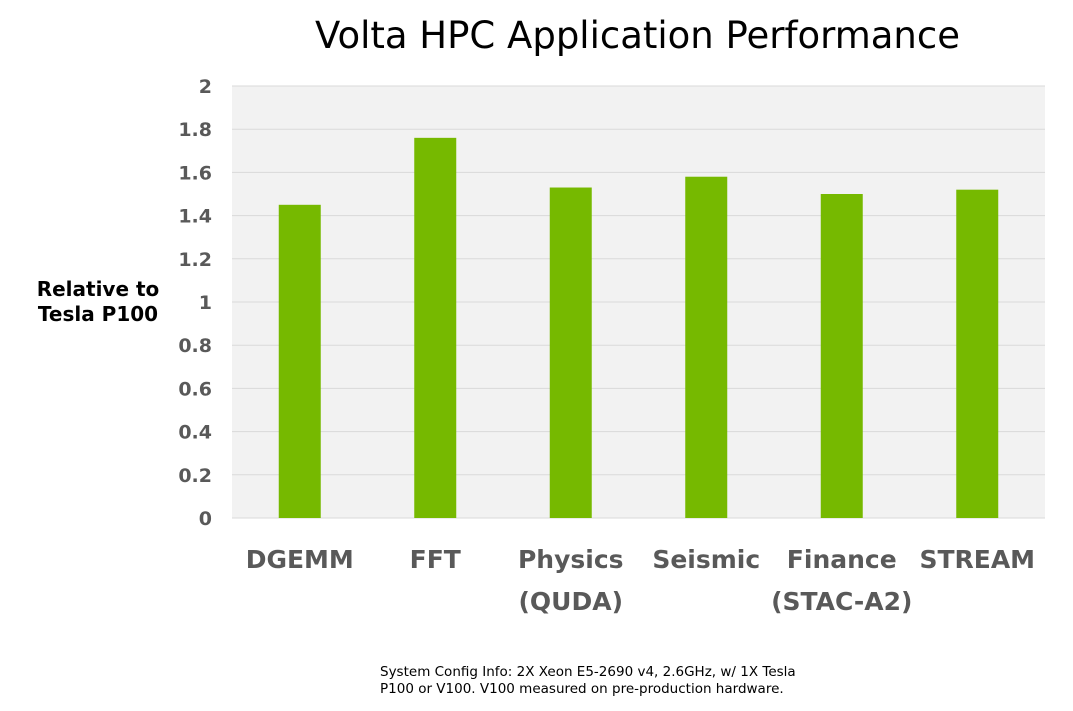  What do you see at coordinates (570, 601) in the screenshot?
I see `x-category-label: (QUDA)` at bounding box center [570, 601].